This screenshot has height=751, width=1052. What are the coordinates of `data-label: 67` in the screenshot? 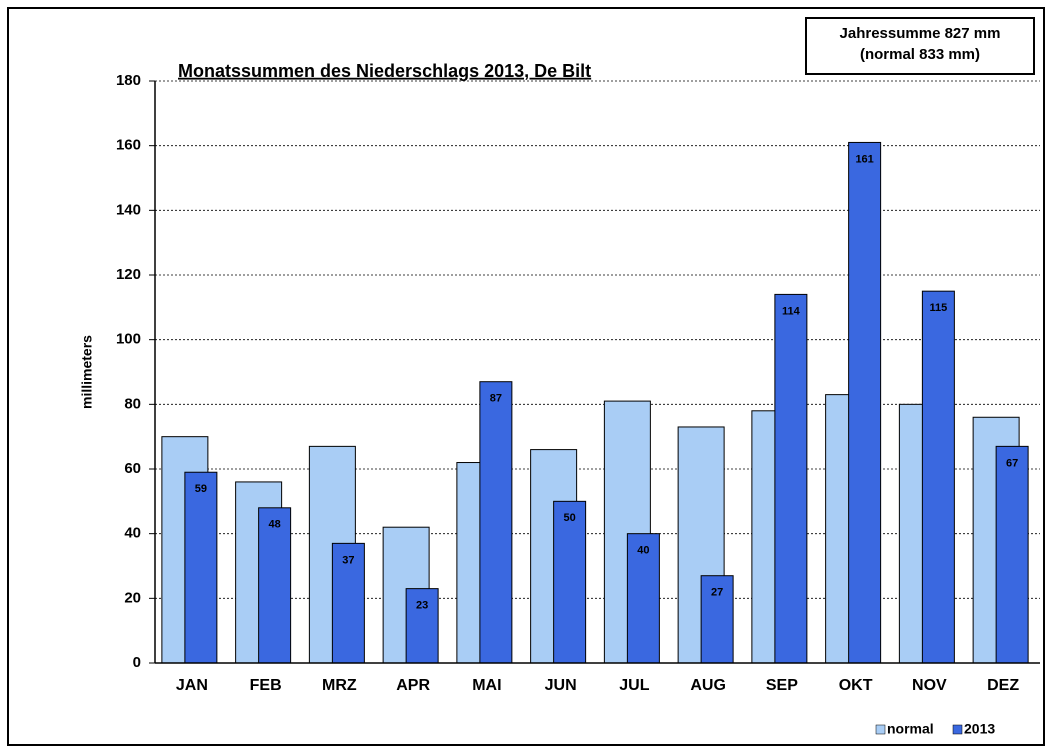 It's located at (1012, 463).